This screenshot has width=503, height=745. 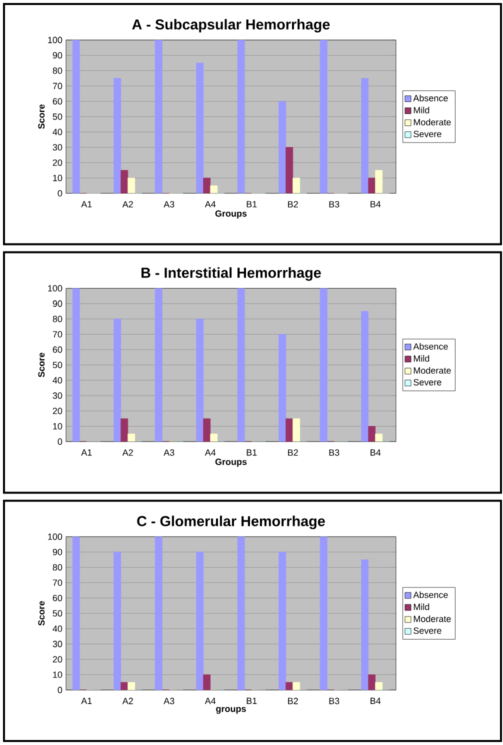 What do you see at coordinates (231, 523) in the screenshot?
I see `chart-title: C - Glomerular Hemorrhage` at bounding box center [231, 523].